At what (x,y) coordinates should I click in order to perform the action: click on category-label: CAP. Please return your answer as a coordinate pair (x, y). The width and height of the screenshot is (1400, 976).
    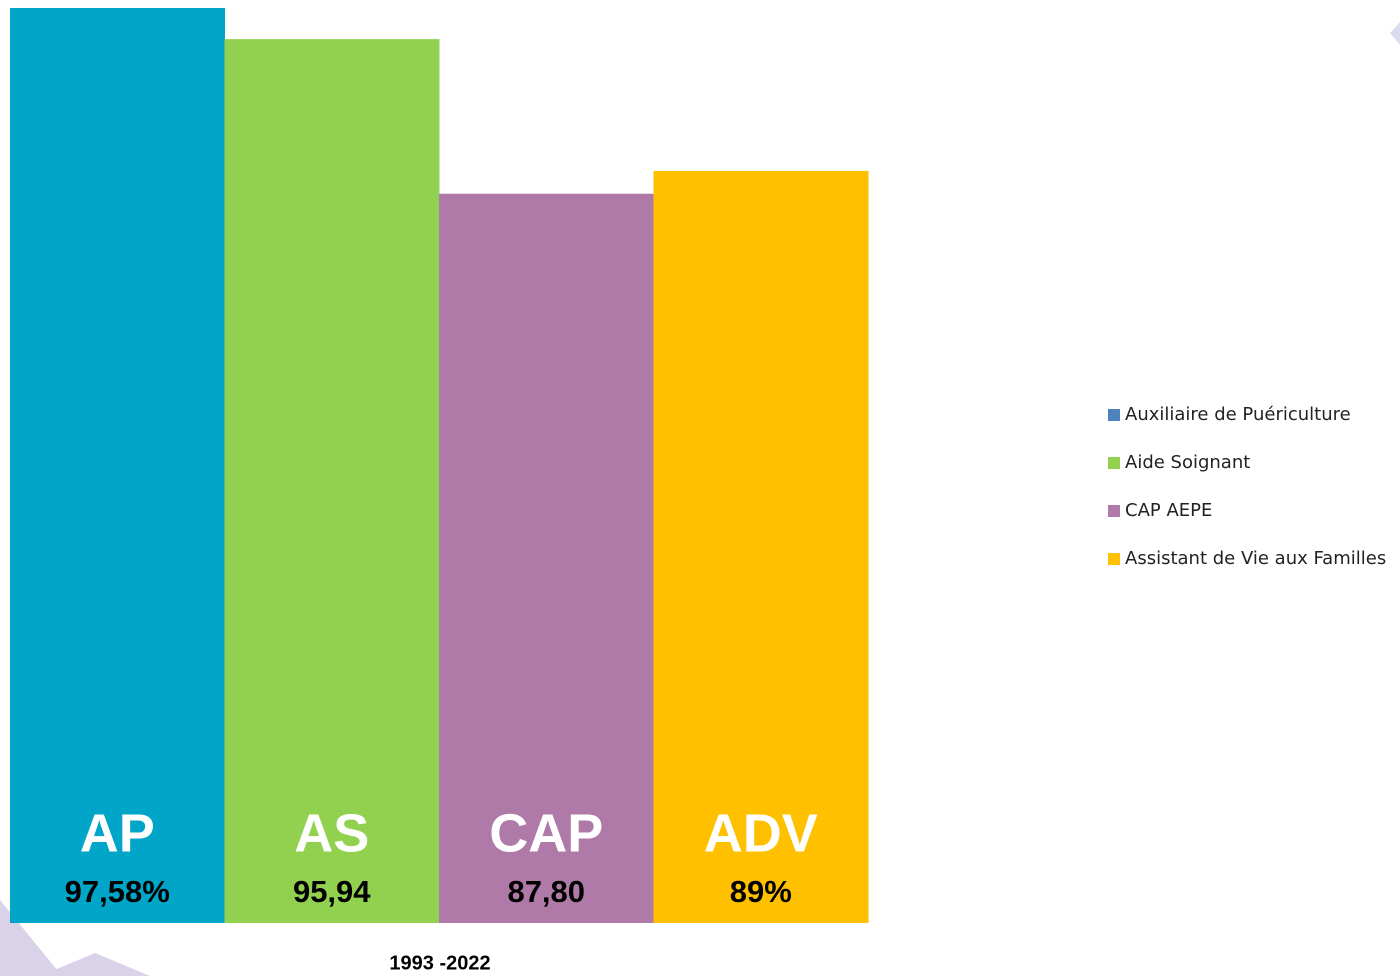
    Looking at the image, I should click on (546, 833).